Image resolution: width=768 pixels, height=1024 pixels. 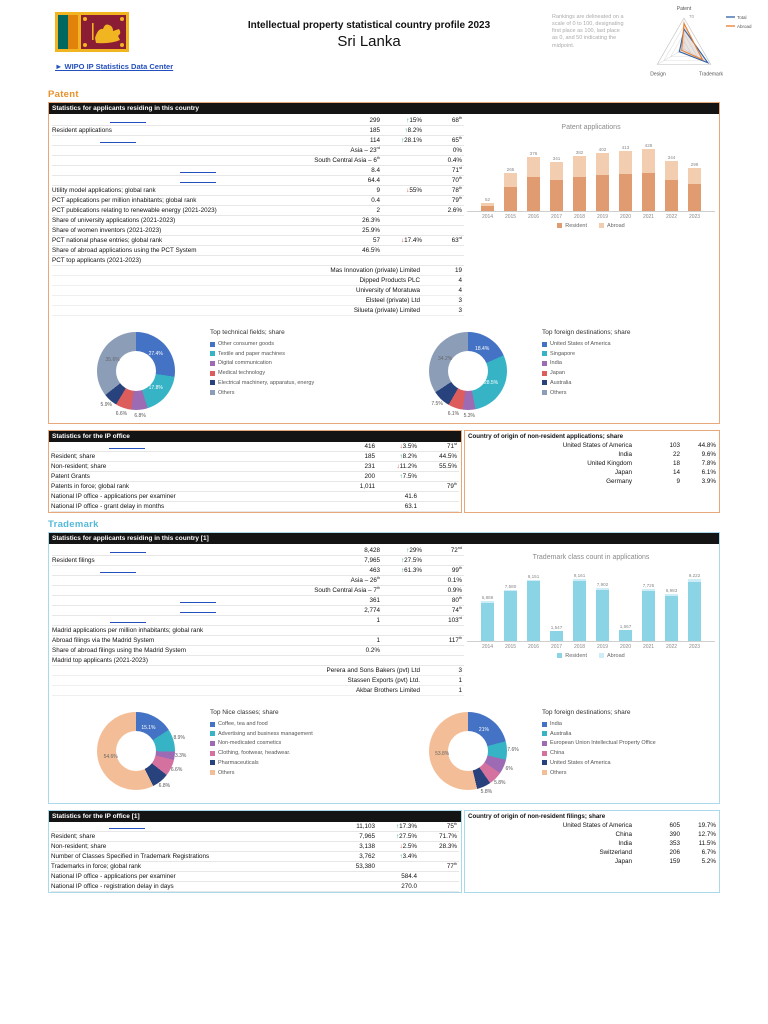 What do you see at coordinates (112, 359) in the screenshot?
I see `slice-label: 35.6%` at bounding box center [112, 359].